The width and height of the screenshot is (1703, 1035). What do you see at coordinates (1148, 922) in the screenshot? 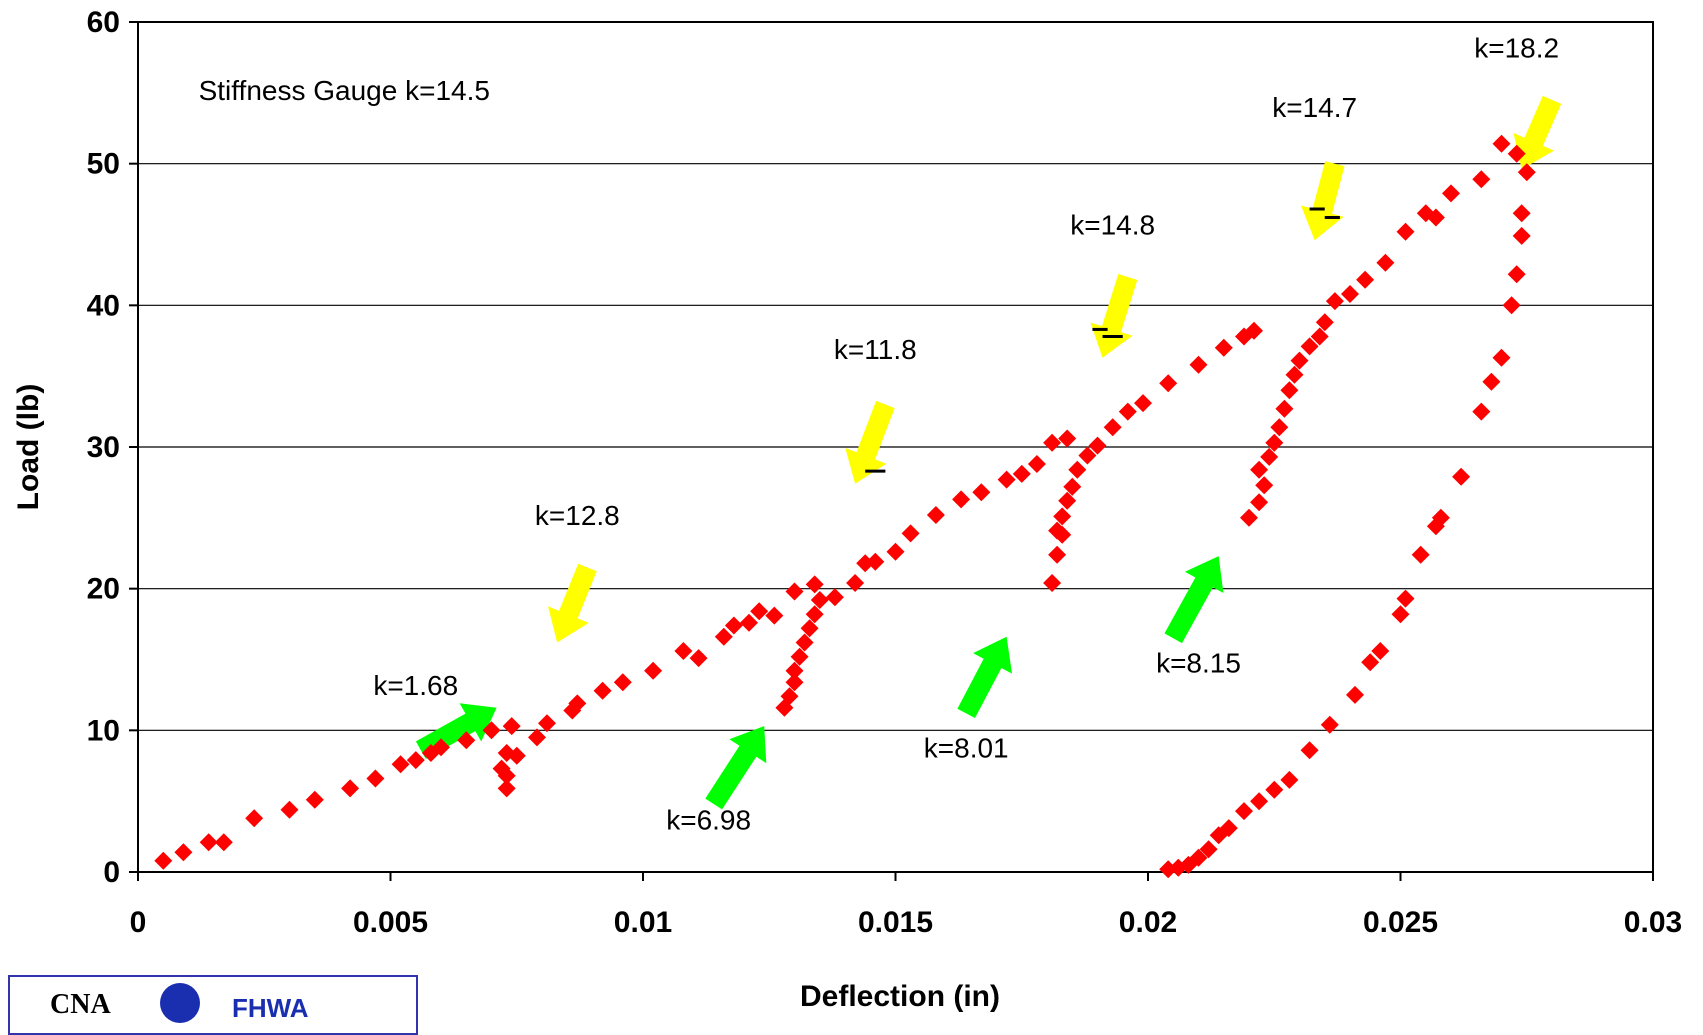
I see `x-tick-label: 0.02` at bounding box center [1148, 922].